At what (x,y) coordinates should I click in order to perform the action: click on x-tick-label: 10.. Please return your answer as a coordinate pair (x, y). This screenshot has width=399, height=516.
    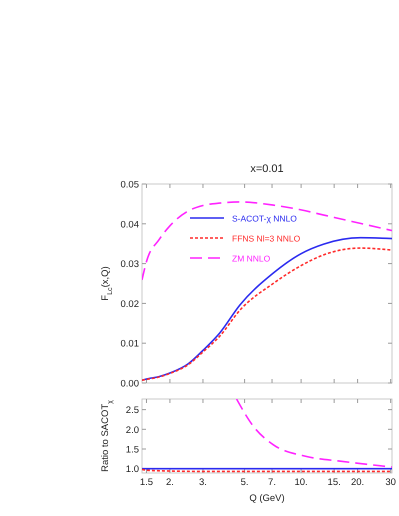
    Looking at the image, I should click on (301, 482).